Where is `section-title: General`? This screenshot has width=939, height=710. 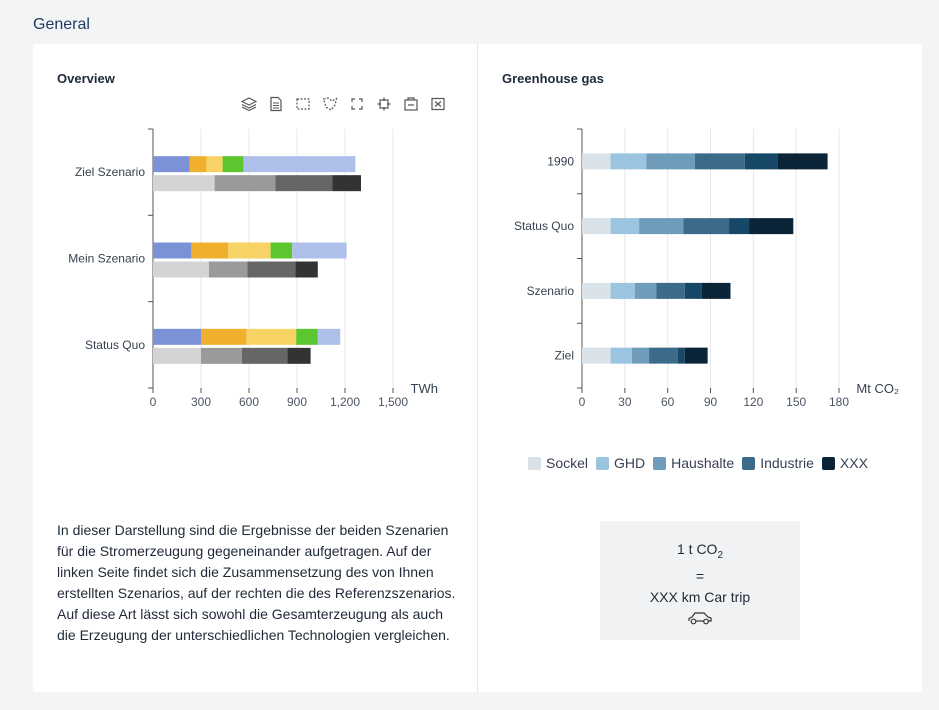
section-title: General is located at coordinates (61, 24).